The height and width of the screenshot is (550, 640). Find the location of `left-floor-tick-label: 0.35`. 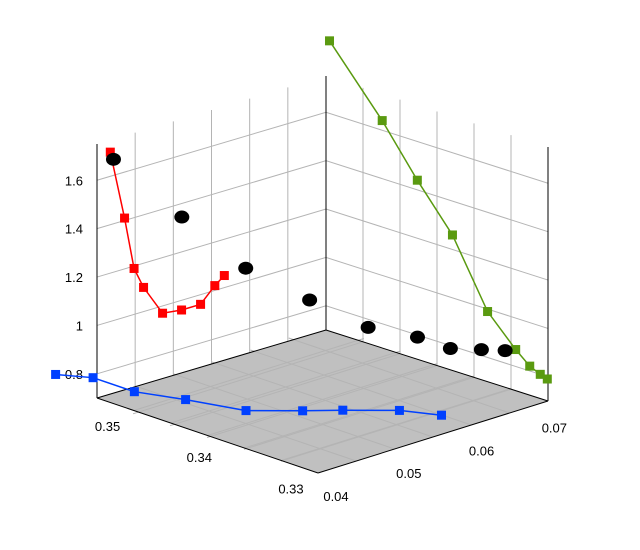

left-floor-tick-label: 0.35 is located at coordinates (107, 426).